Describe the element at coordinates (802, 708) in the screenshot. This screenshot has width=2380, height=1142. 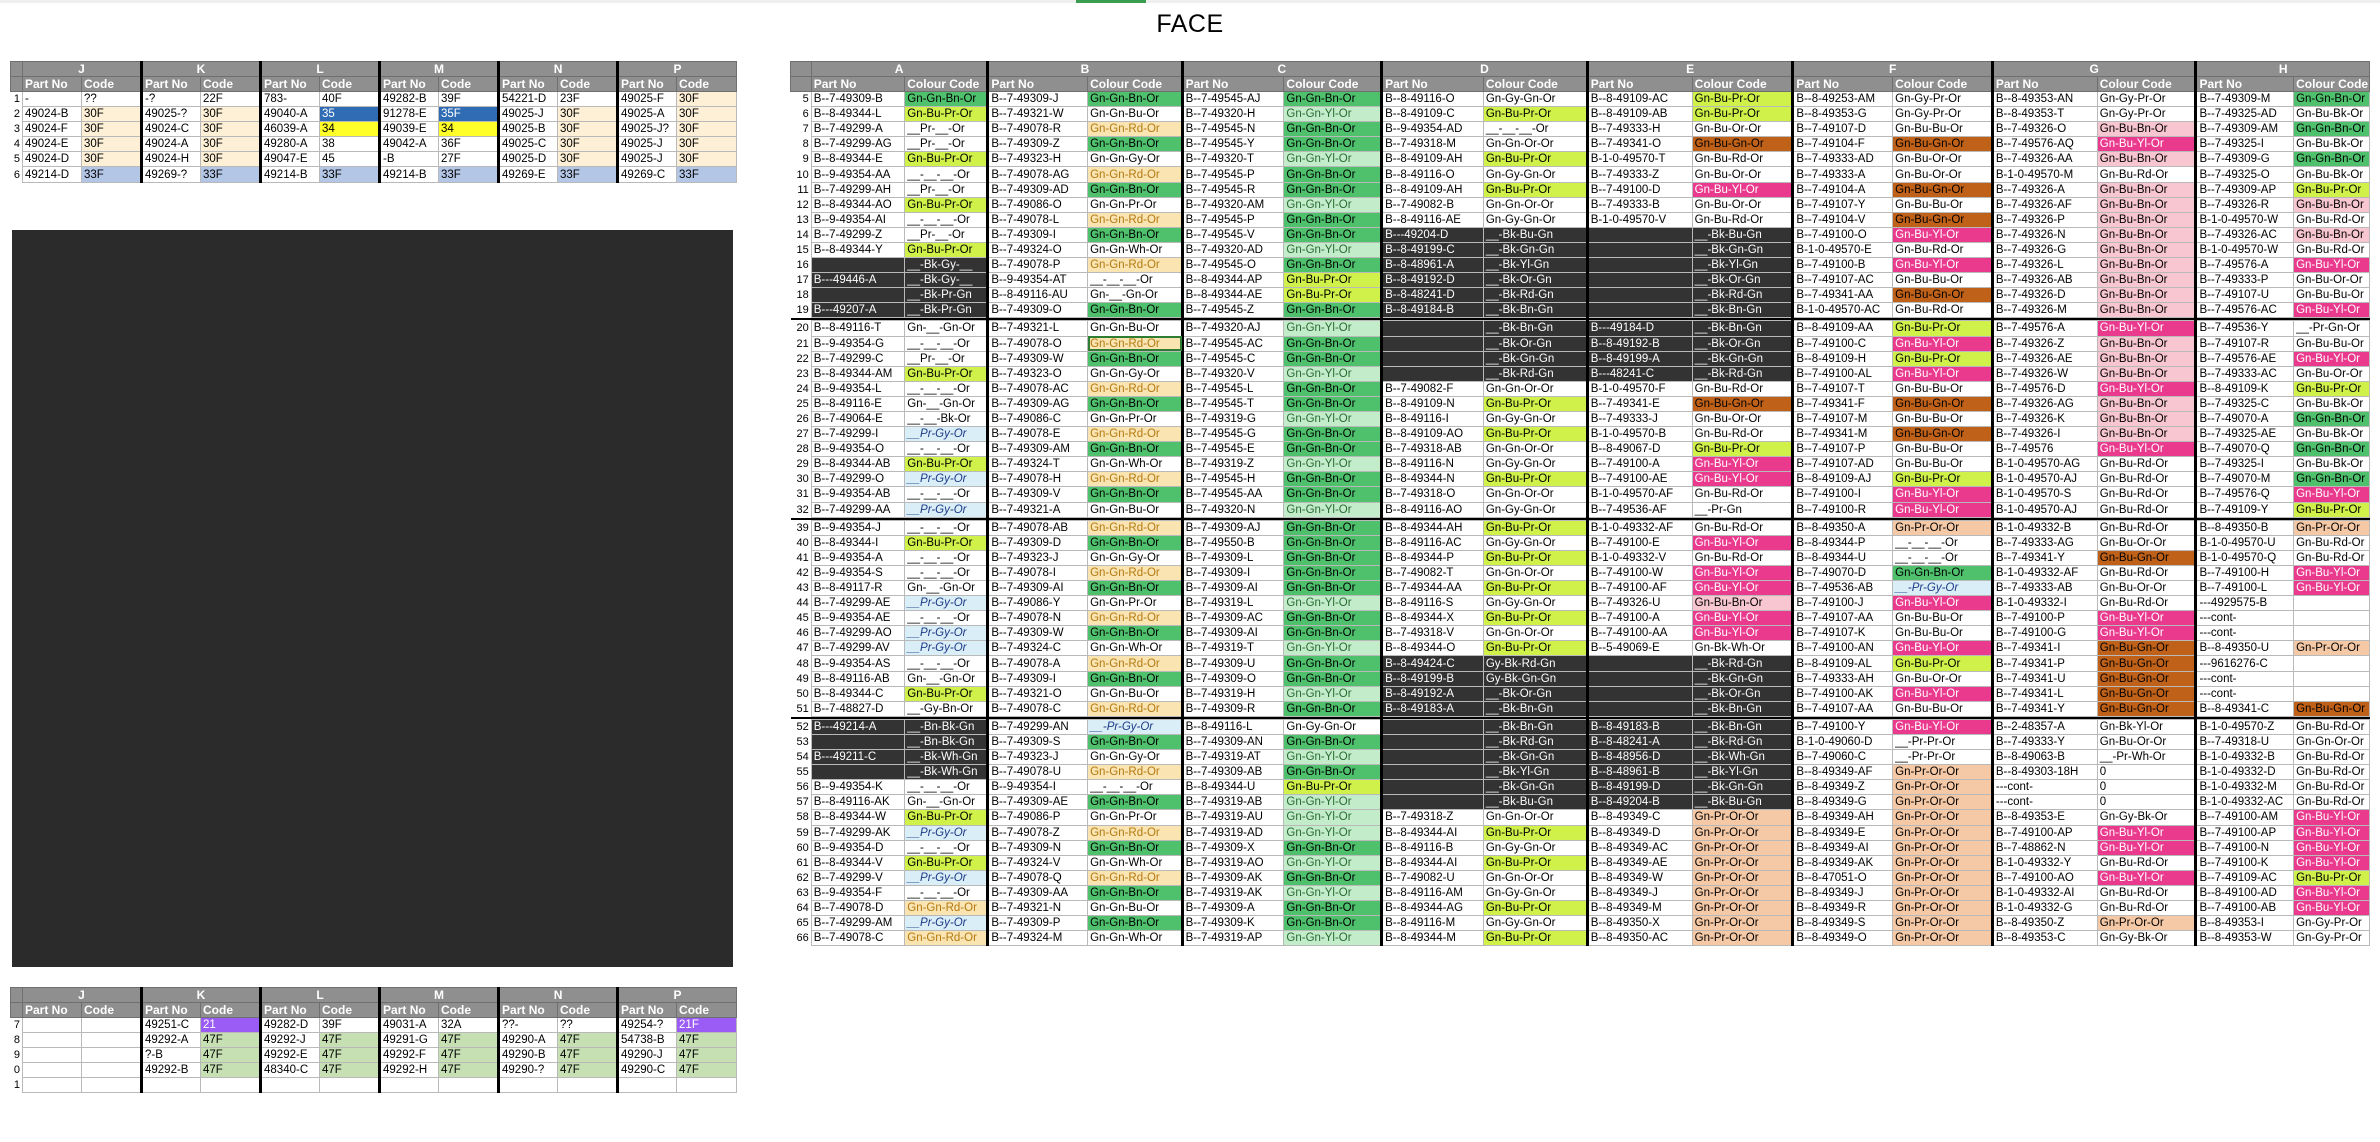
I see `row-number: 51` at that location.